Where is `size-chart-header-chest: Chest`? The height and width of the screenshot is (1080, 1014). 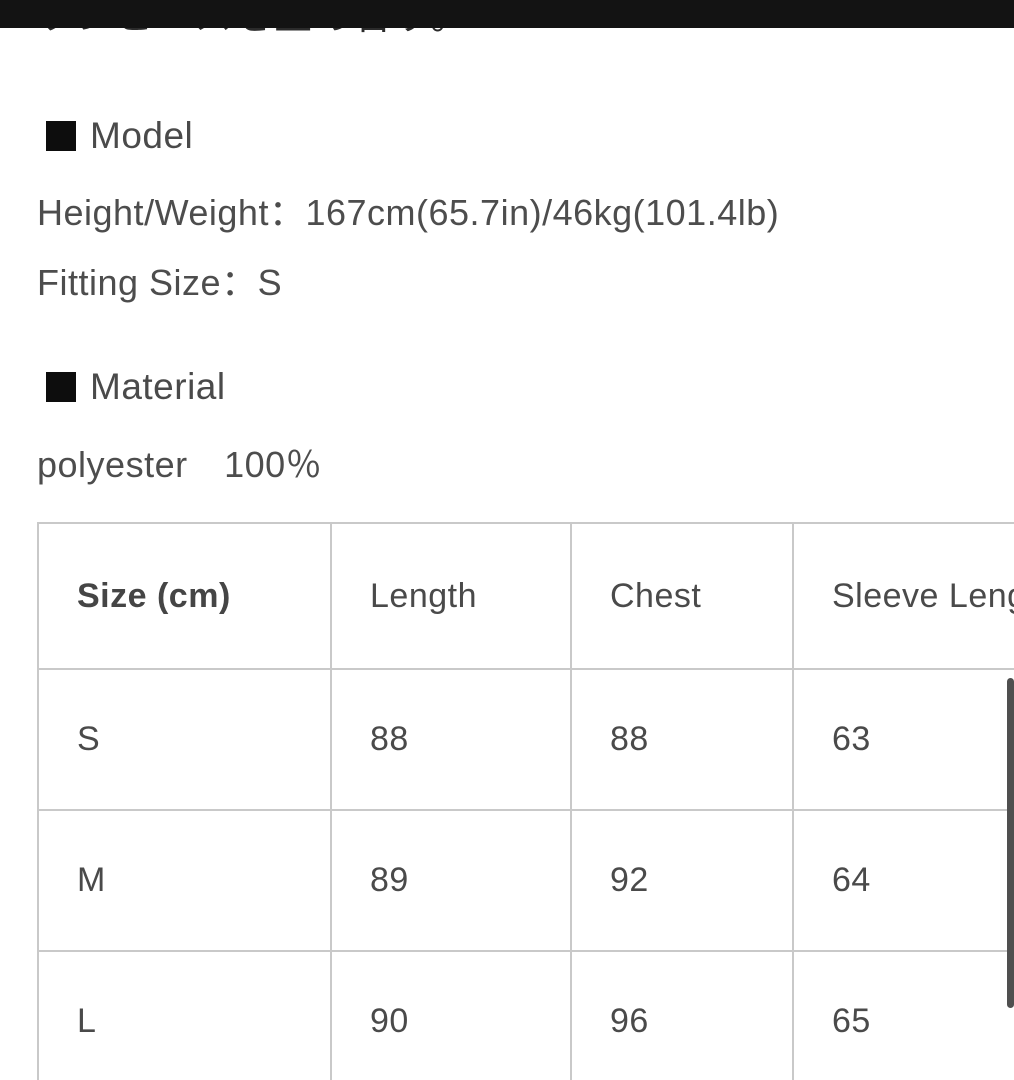 size-chart-header-chest: Chest is located at coordinates (682, 596).